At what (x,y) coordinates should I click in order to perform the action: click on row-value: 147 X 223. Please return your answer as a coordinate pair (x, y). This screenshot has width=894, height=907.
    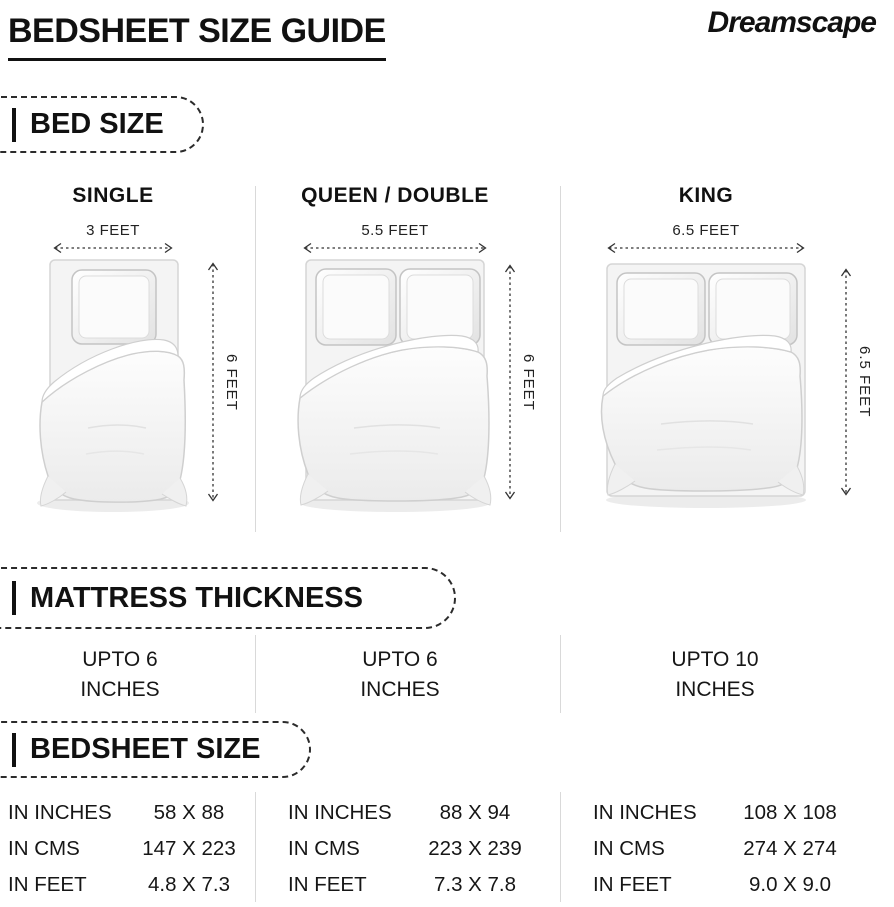
    Looking at the image, I should click on (189, 848).